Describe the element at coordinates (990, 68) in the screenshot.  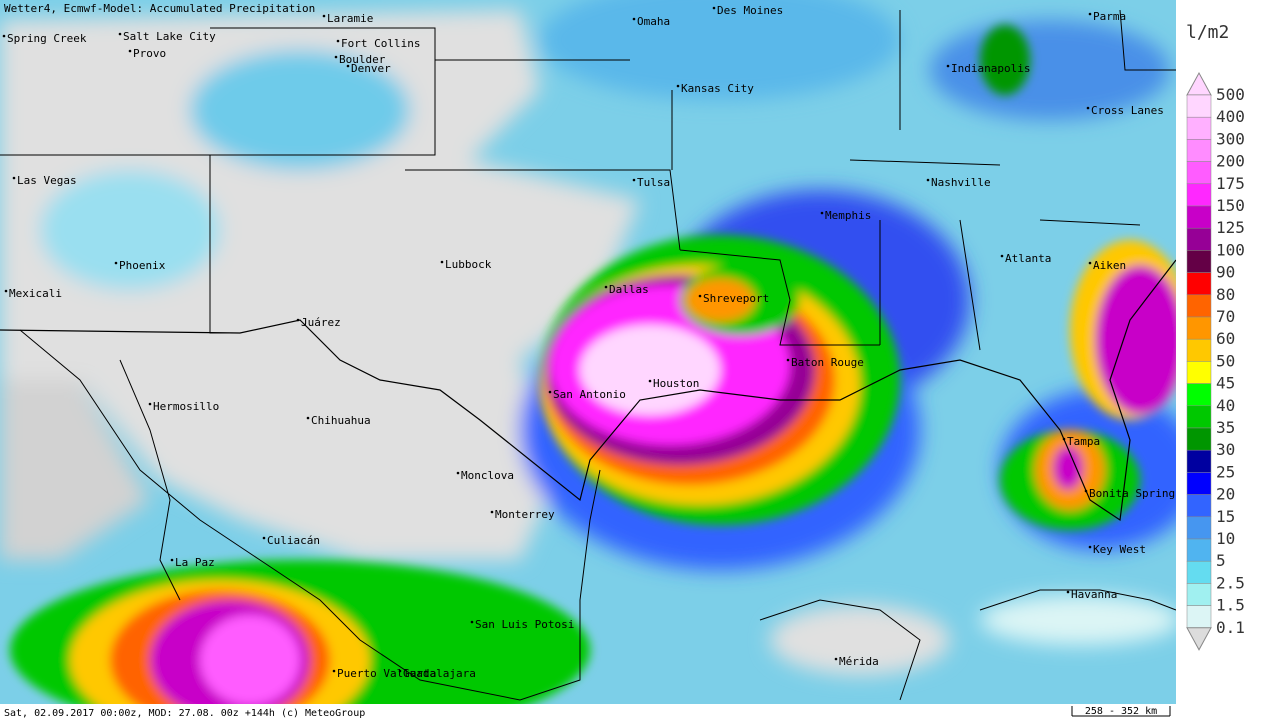
I see `city-label: Indianapolis` at that location.